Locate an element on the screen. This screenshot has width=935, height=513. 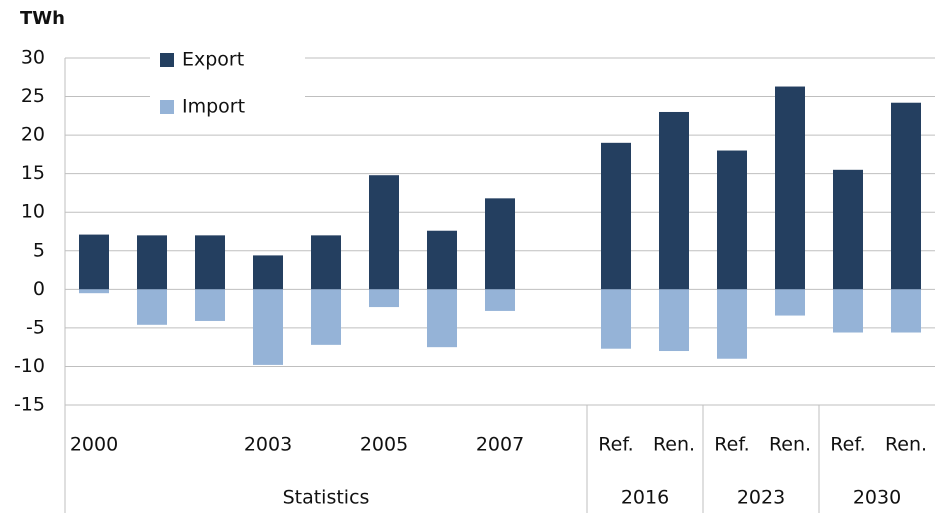
legend-label: Import is located at coordinates (213, 107).